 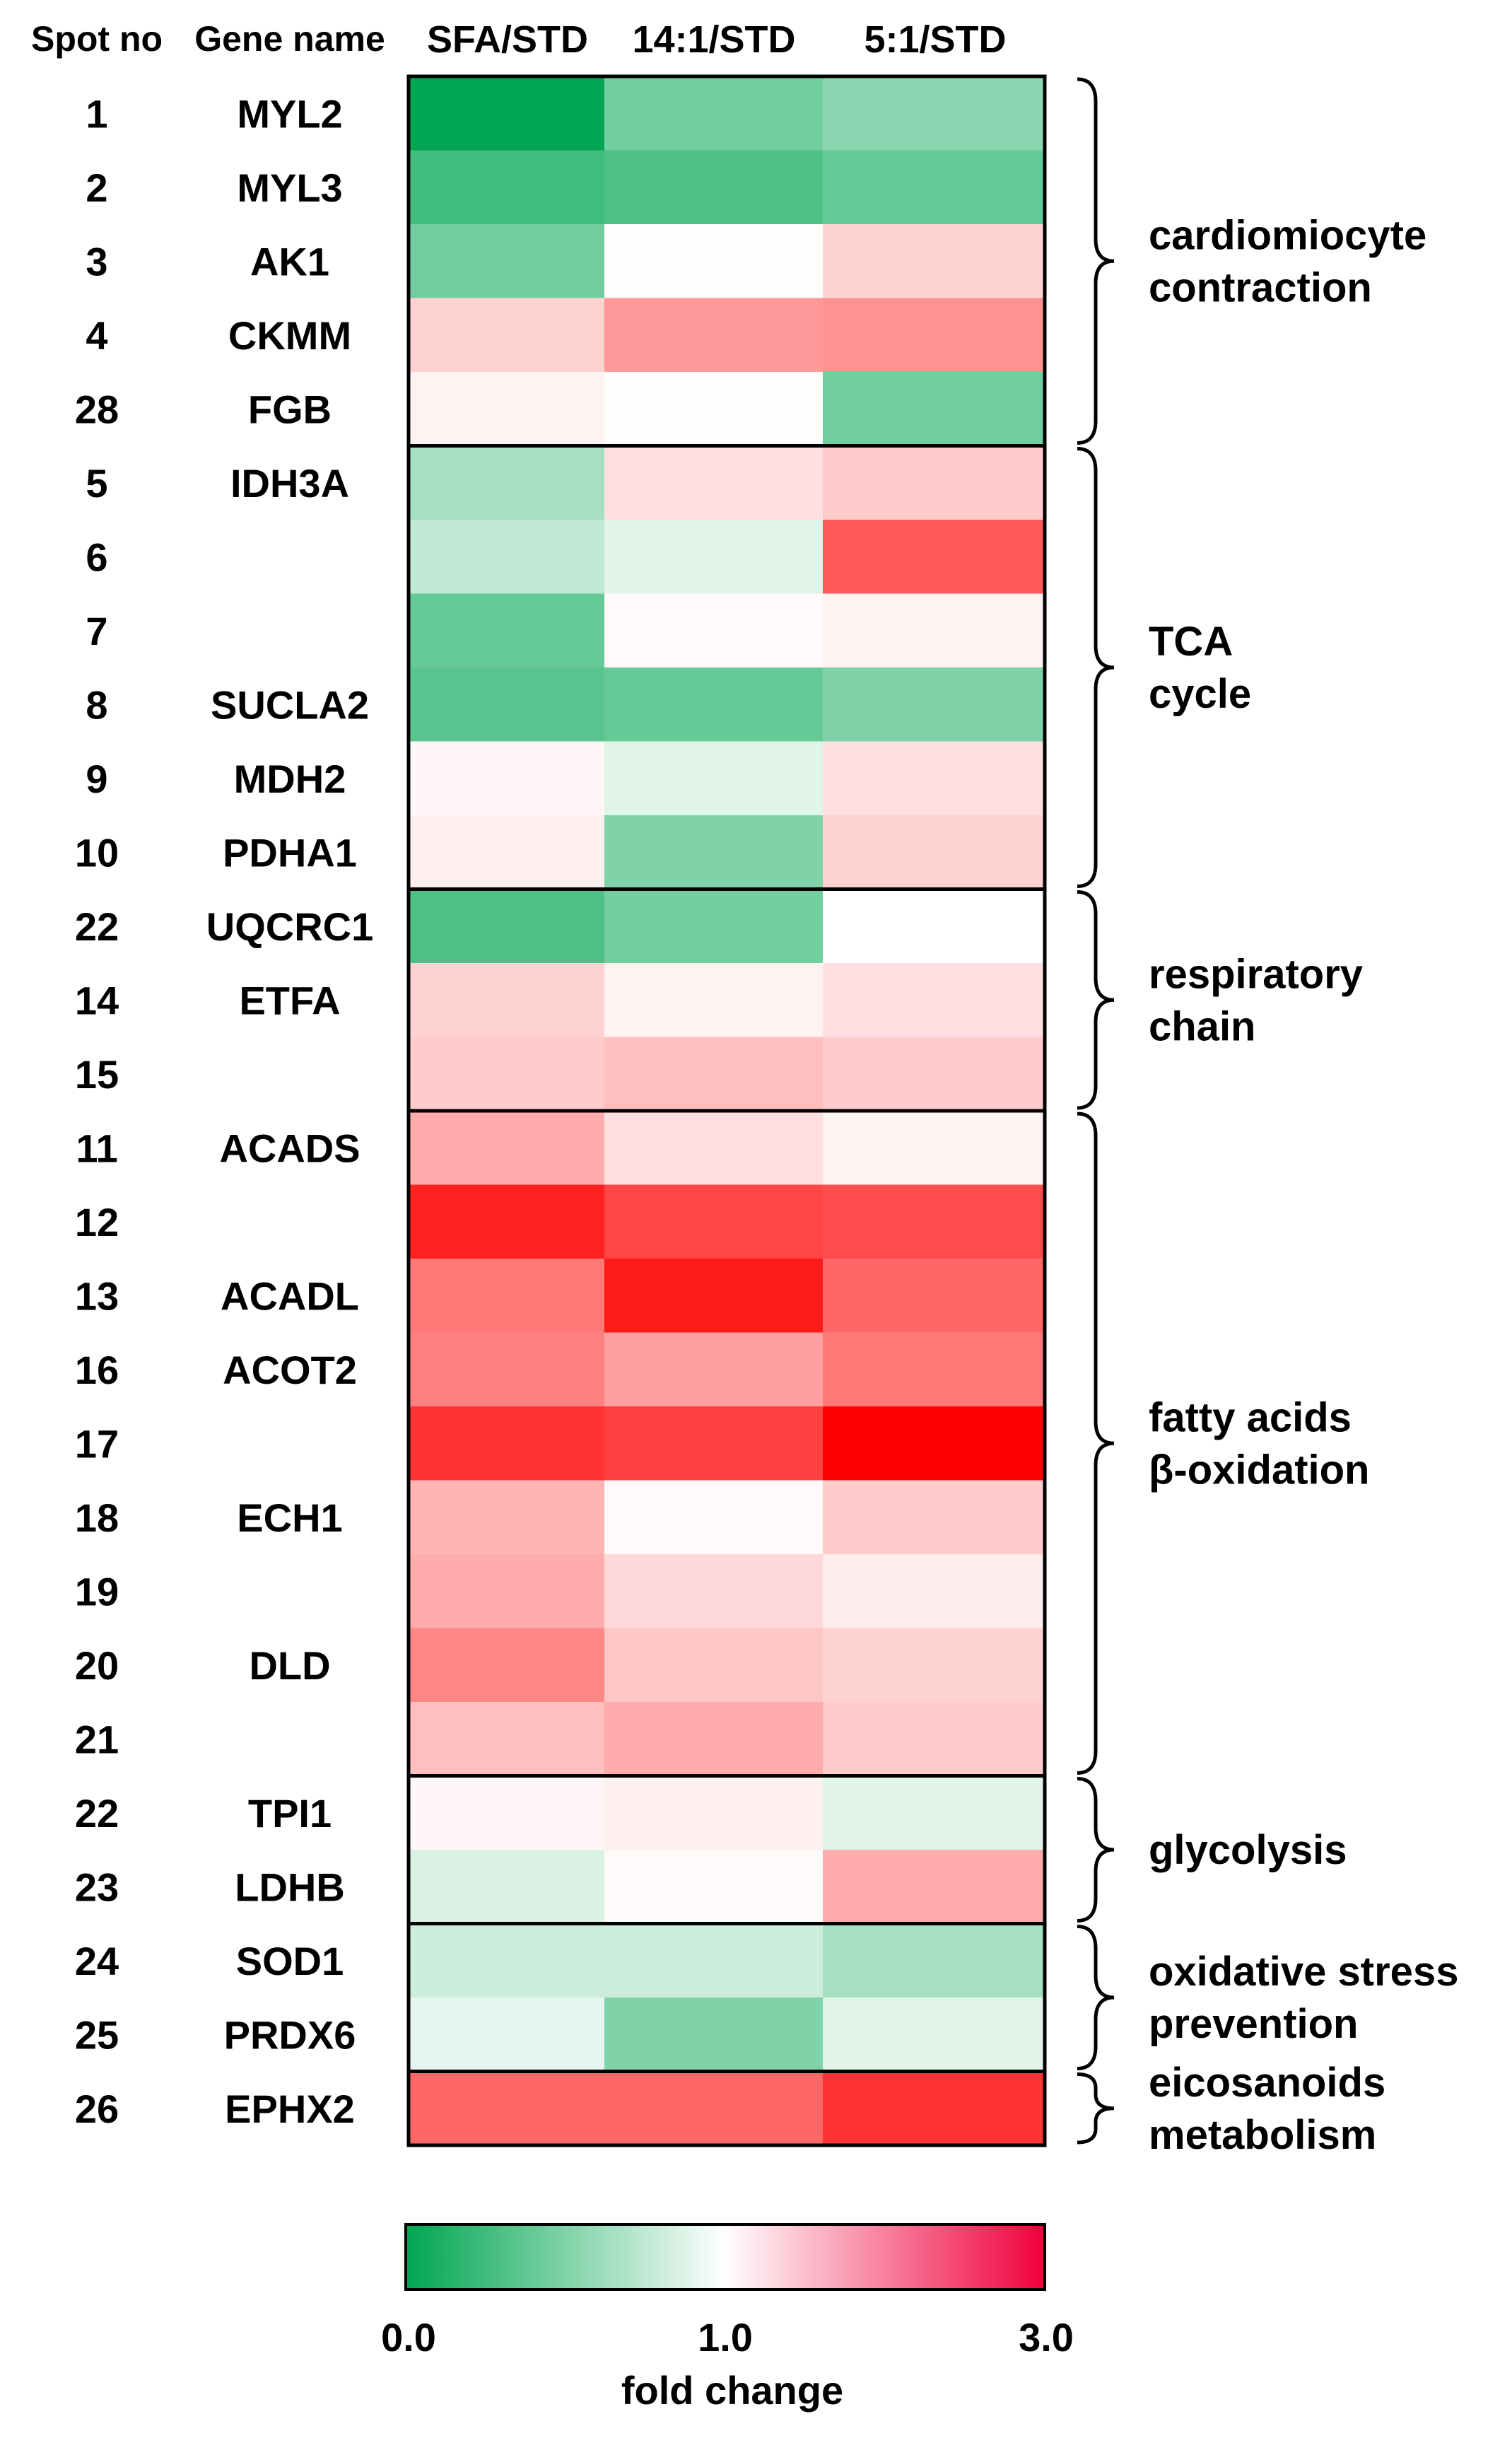 I want to click on spot-number: 19, so click(x=97, y=1592).